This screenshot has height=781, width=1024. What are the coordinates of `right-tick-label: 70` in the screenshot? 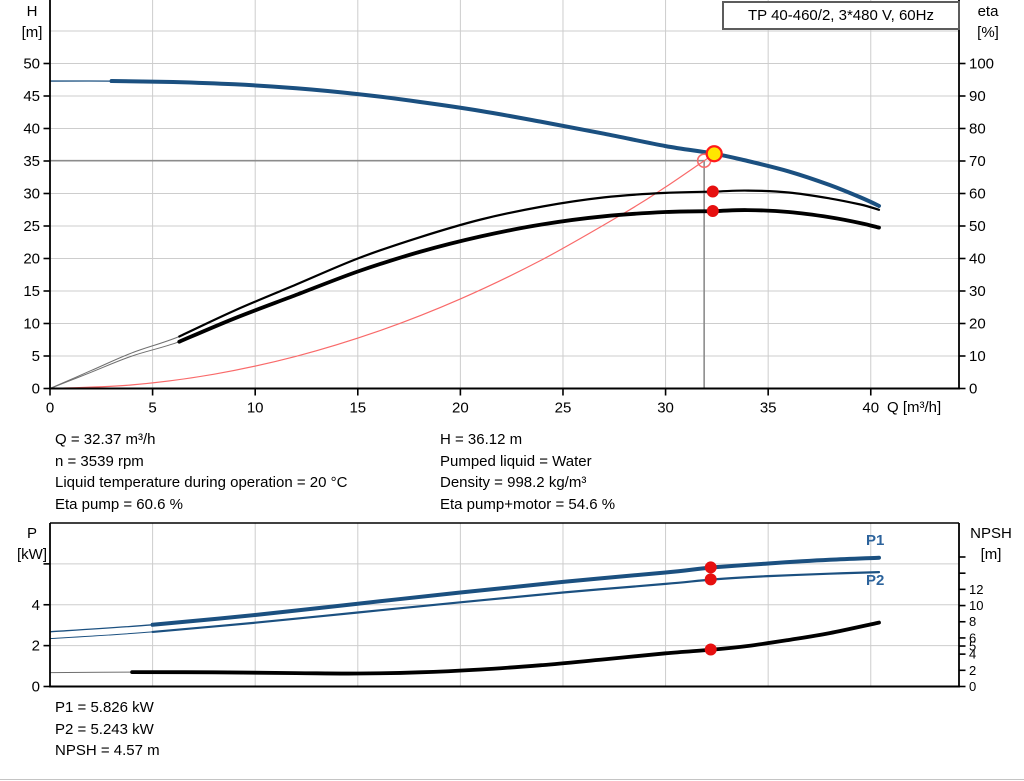 It's located at (977, 161).